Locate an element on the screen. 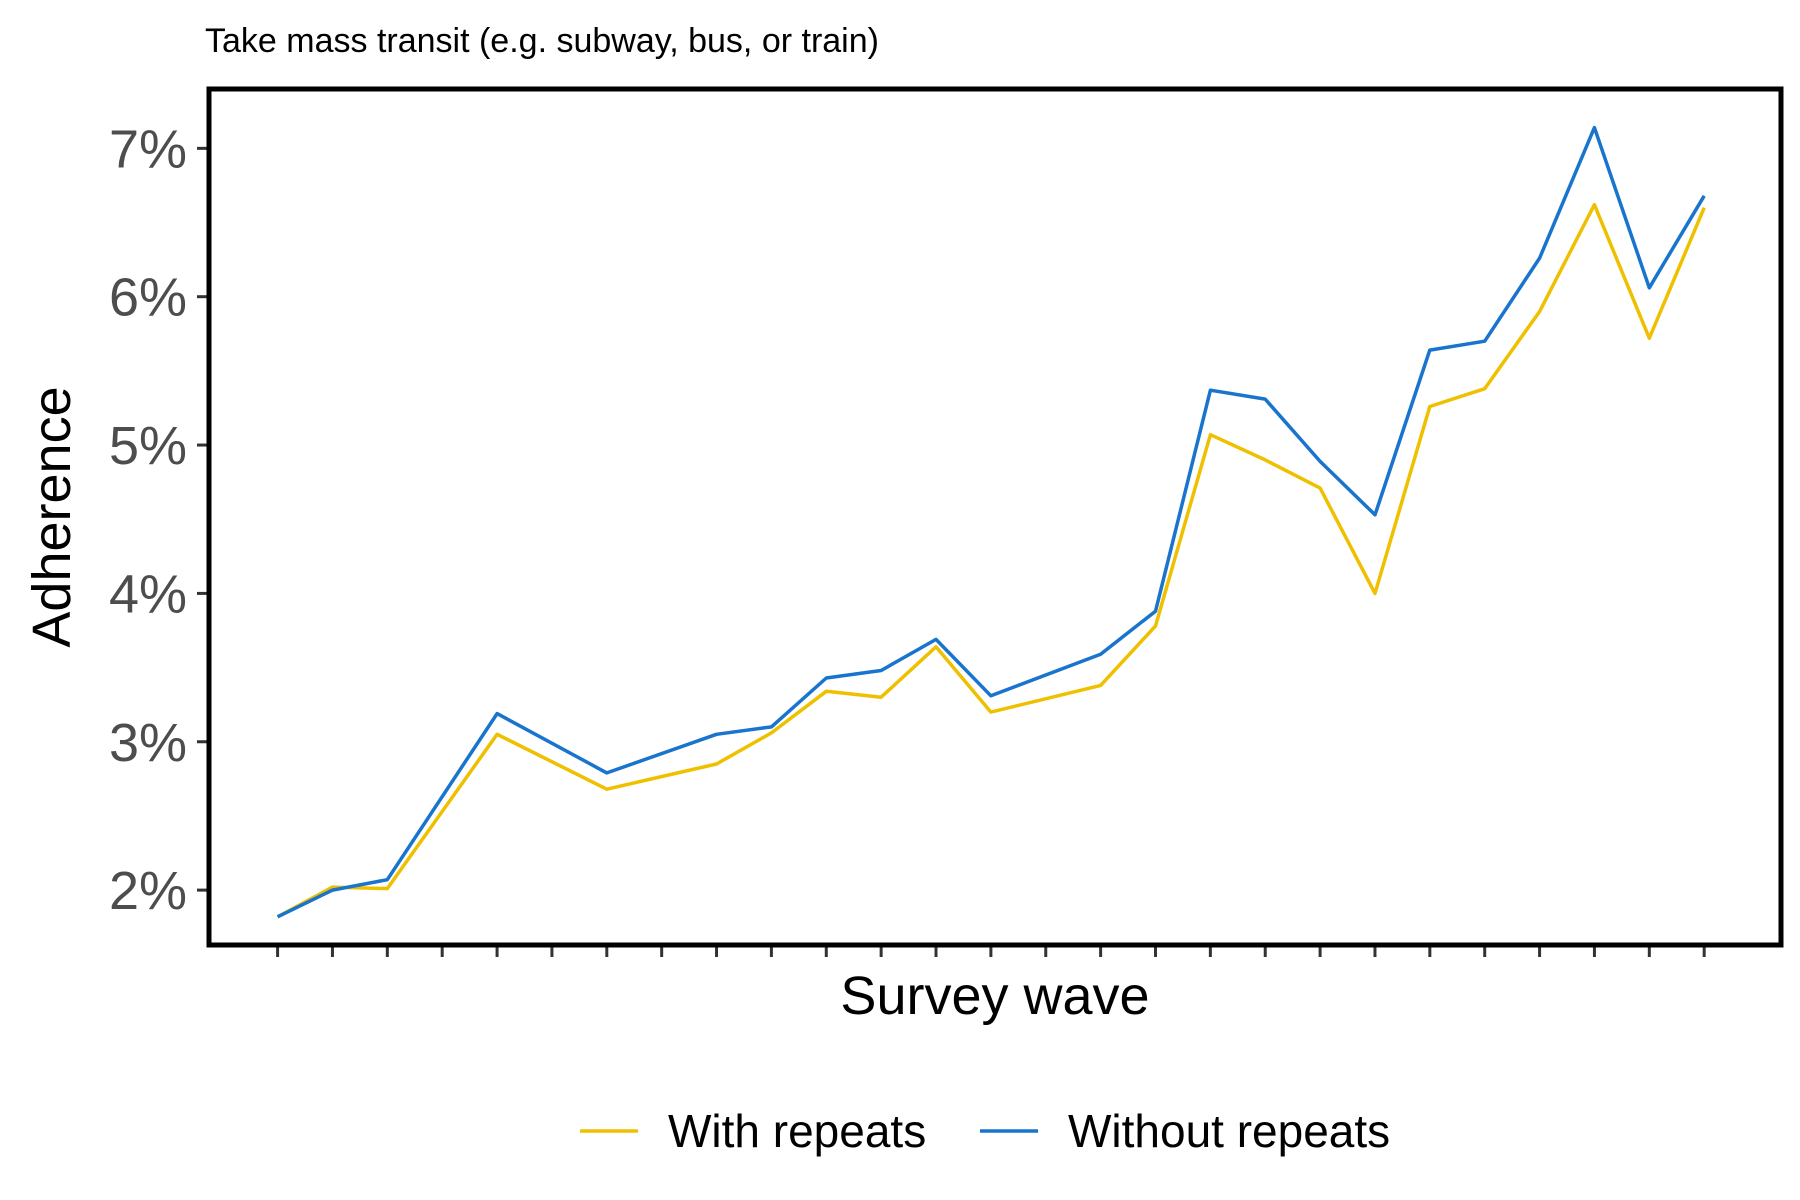 The width and height of the screenshot is (1800, 1200). legend-label: With repeats is located at coordinates (797, 1131).